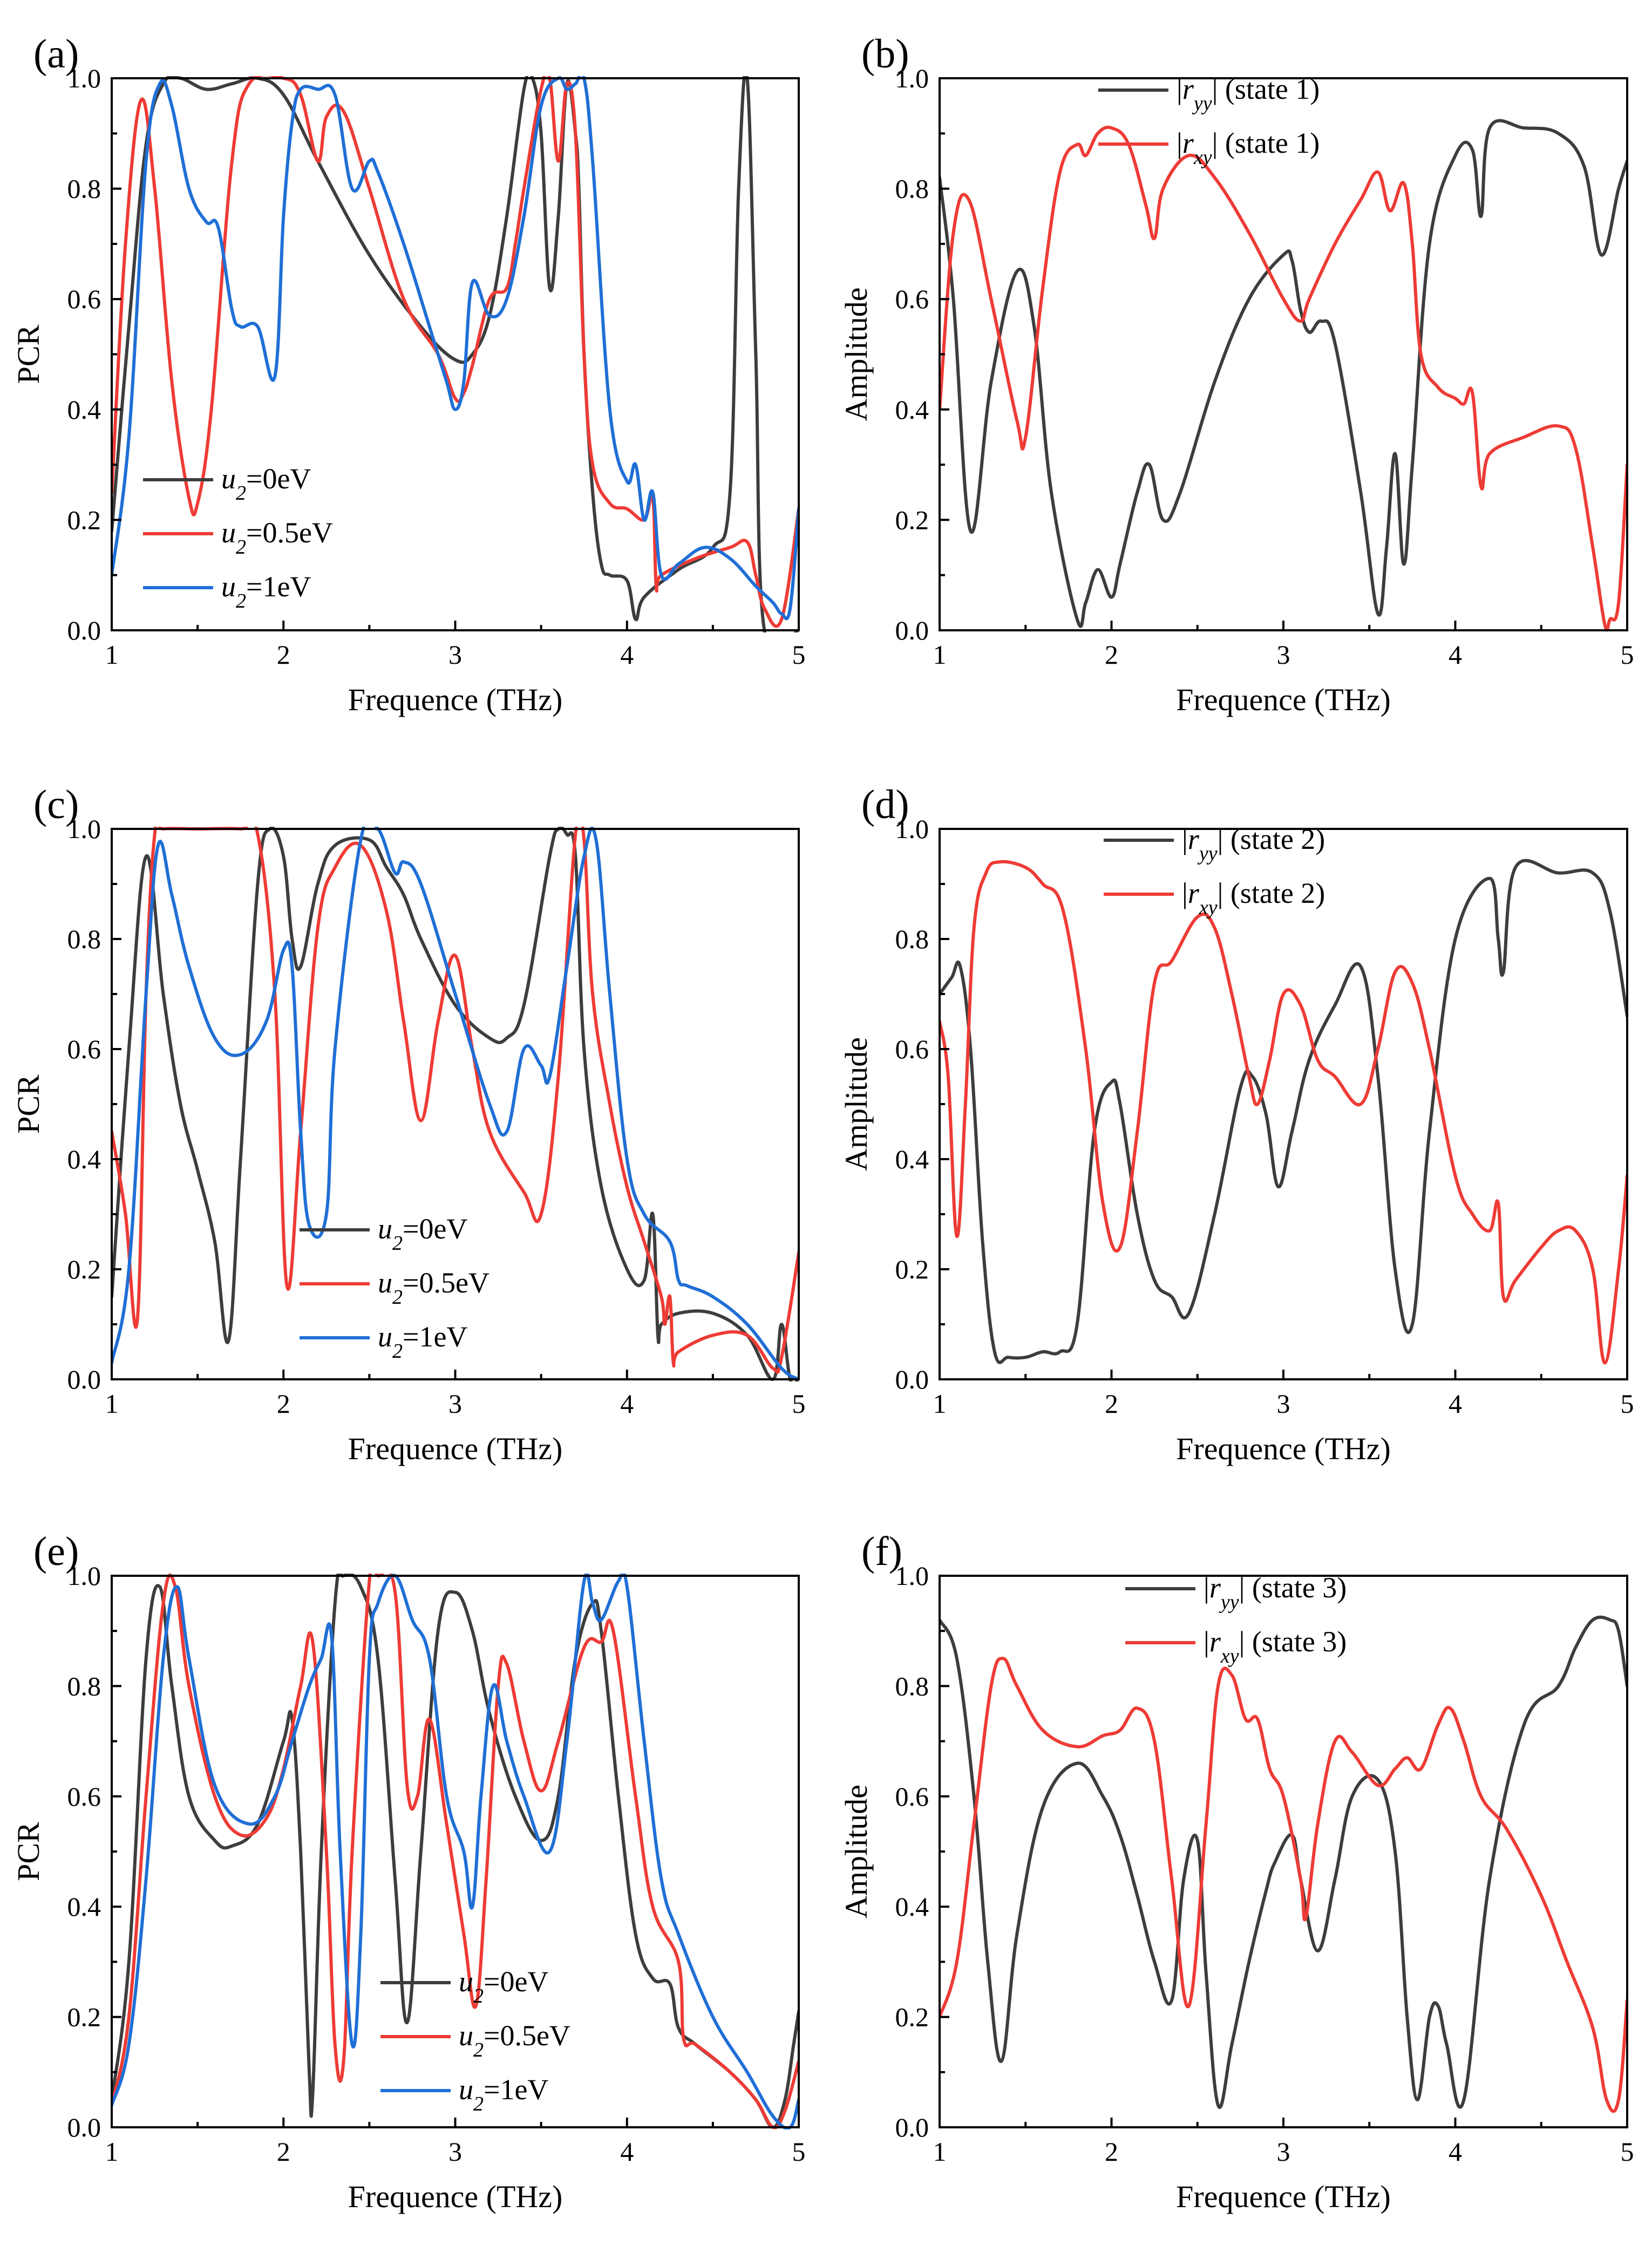 This screenshot has width=1652, height=2246. What do you see at coordinates (84, 829) in the screenshot?
I see `y-tick-label-c-5: 1.0` at bounding box center [84, 829].